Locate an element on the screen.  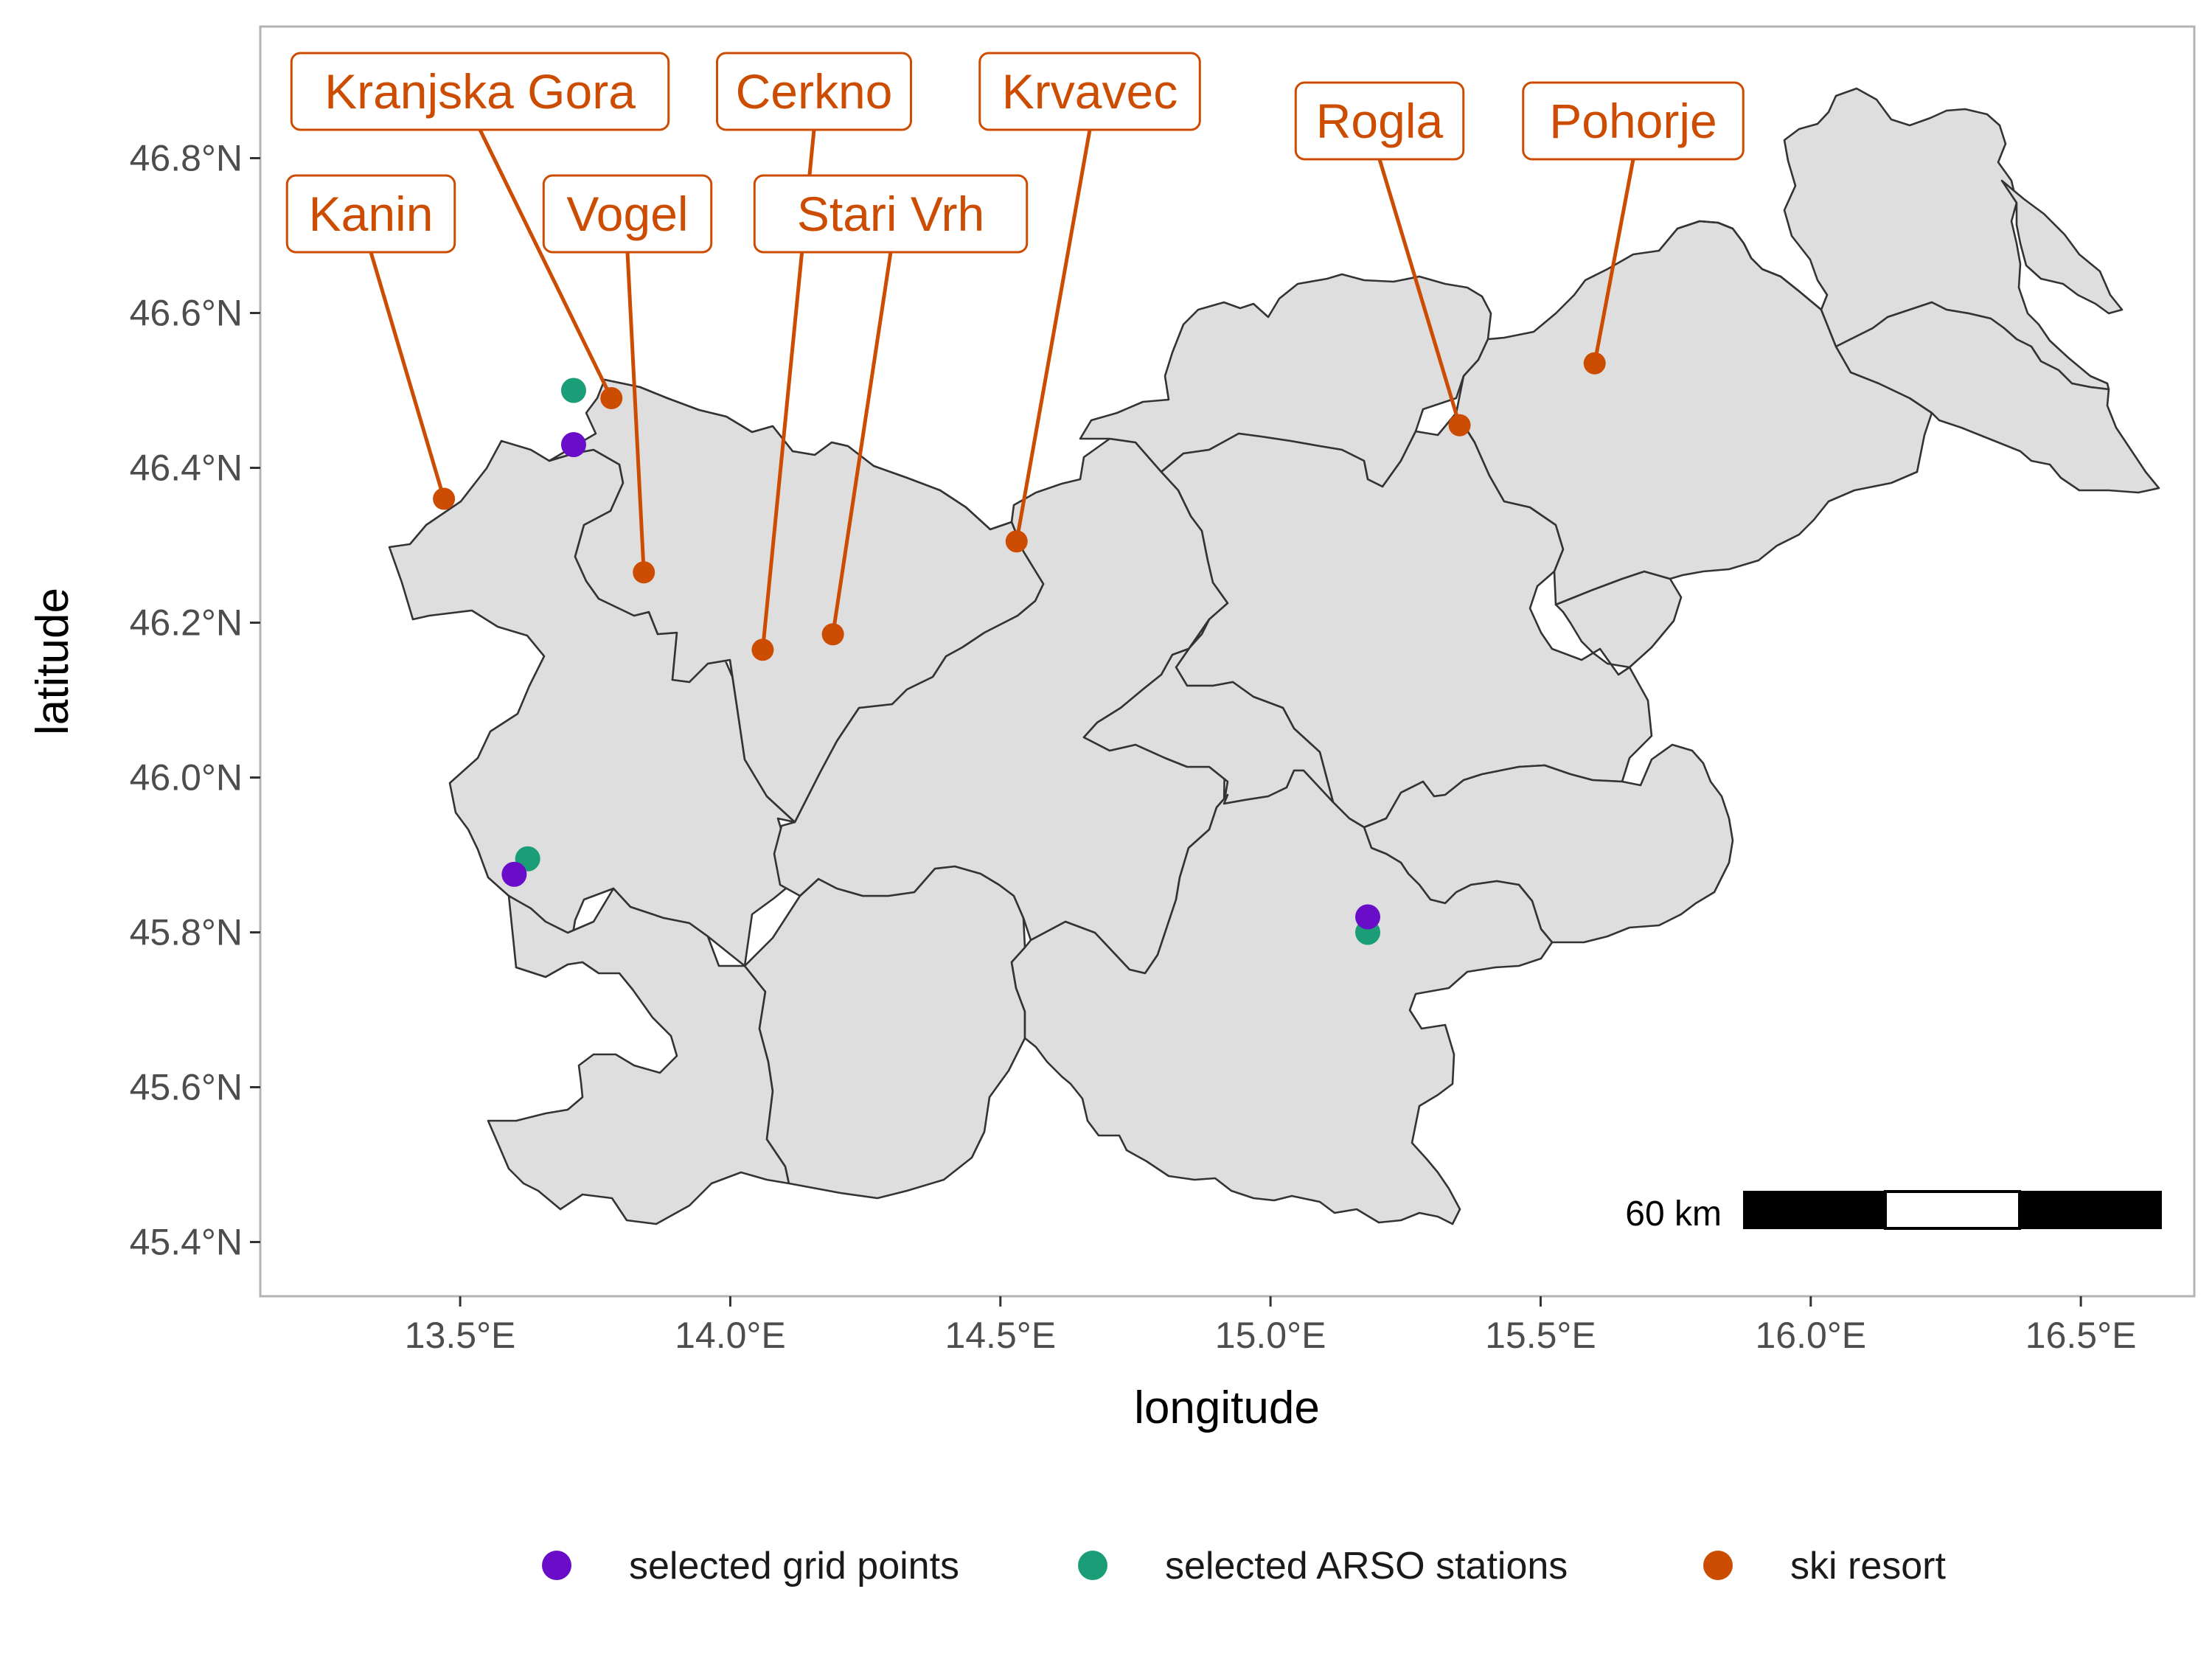
ski-resort-label: Cerkno is located at coordinates (814, 91).